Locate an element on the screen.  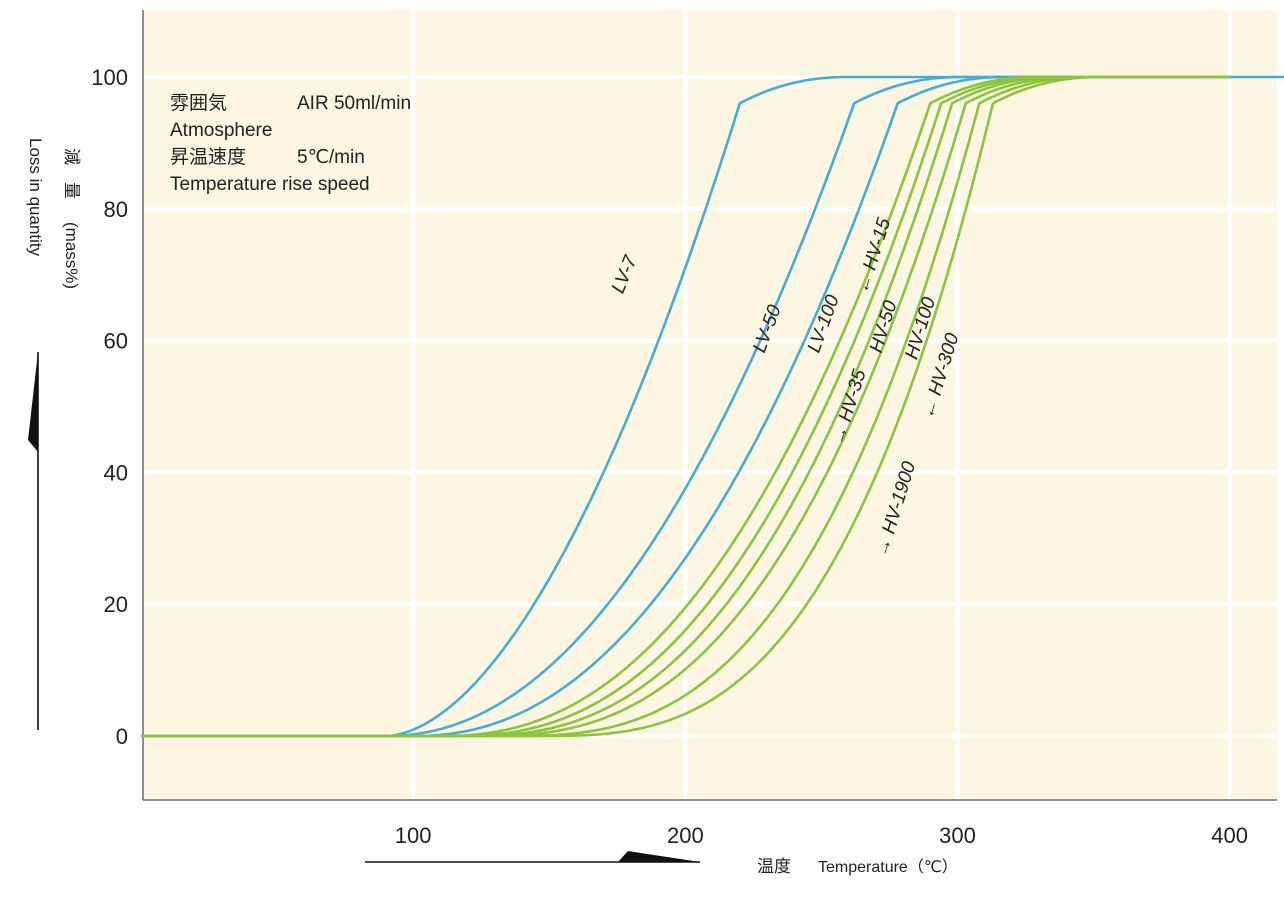
annotation-label-2: 昇温速度 is located at coordinates (208, 157).